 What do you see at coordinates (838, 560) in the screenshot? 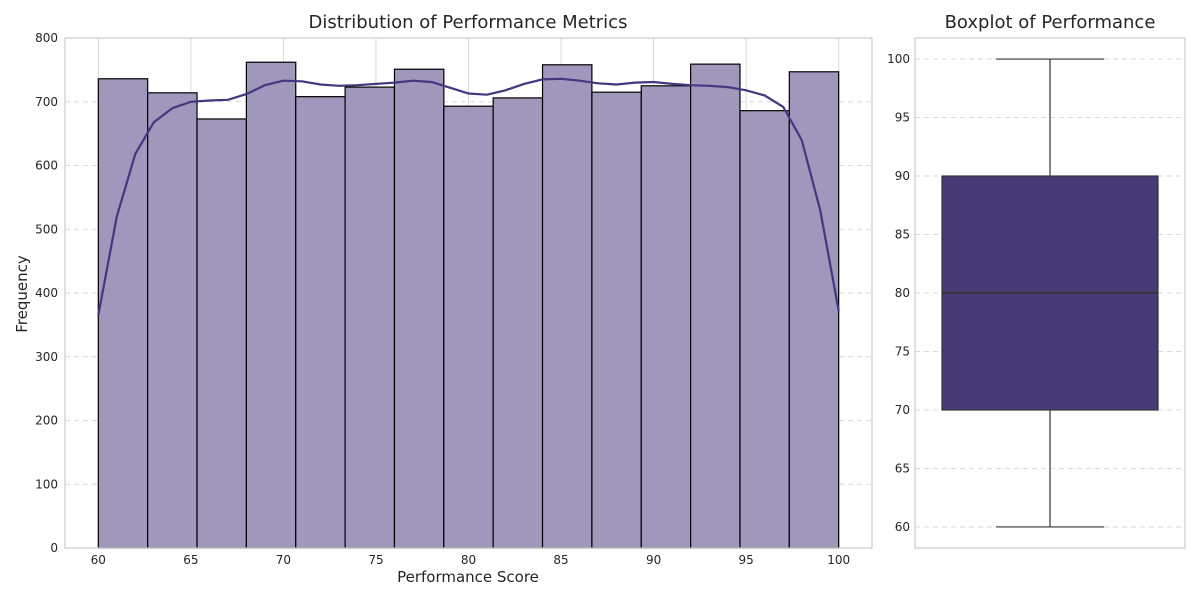
I see `x-tick-label: 100` at bounding box center [838, 560].